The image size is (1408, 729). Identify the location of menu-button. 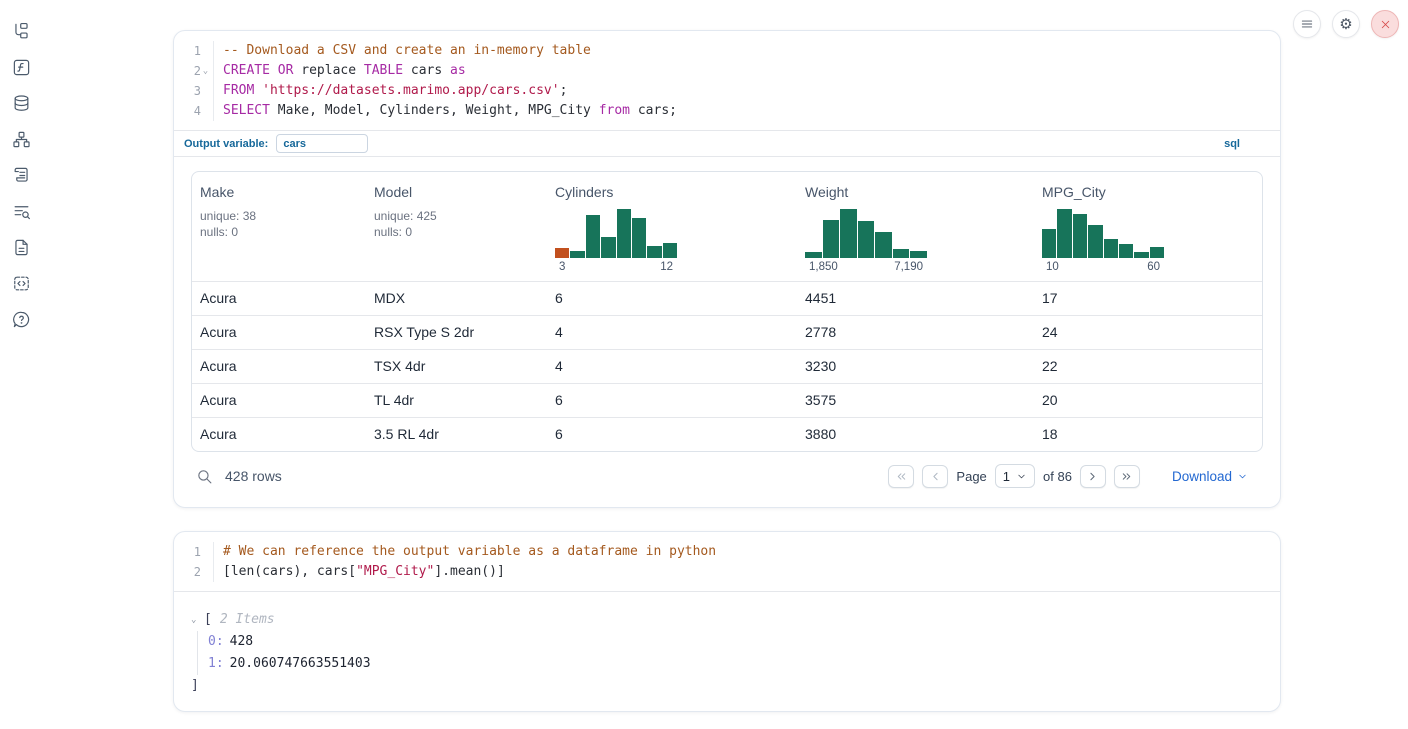
(1307, 24).